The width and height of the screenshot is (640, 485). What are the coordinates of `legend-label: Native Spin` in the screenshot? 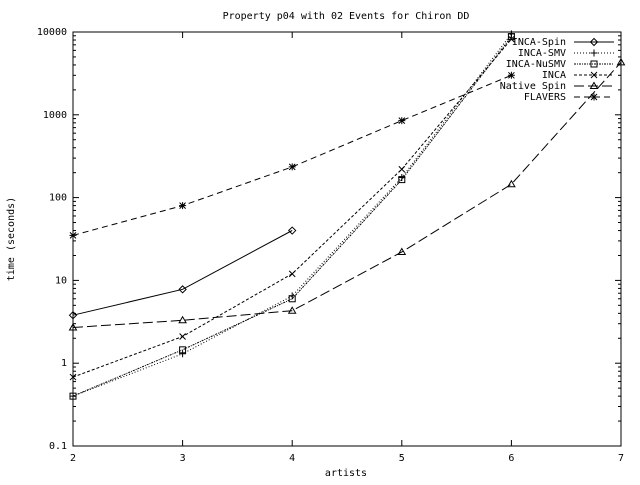 It's located at (533, 86).